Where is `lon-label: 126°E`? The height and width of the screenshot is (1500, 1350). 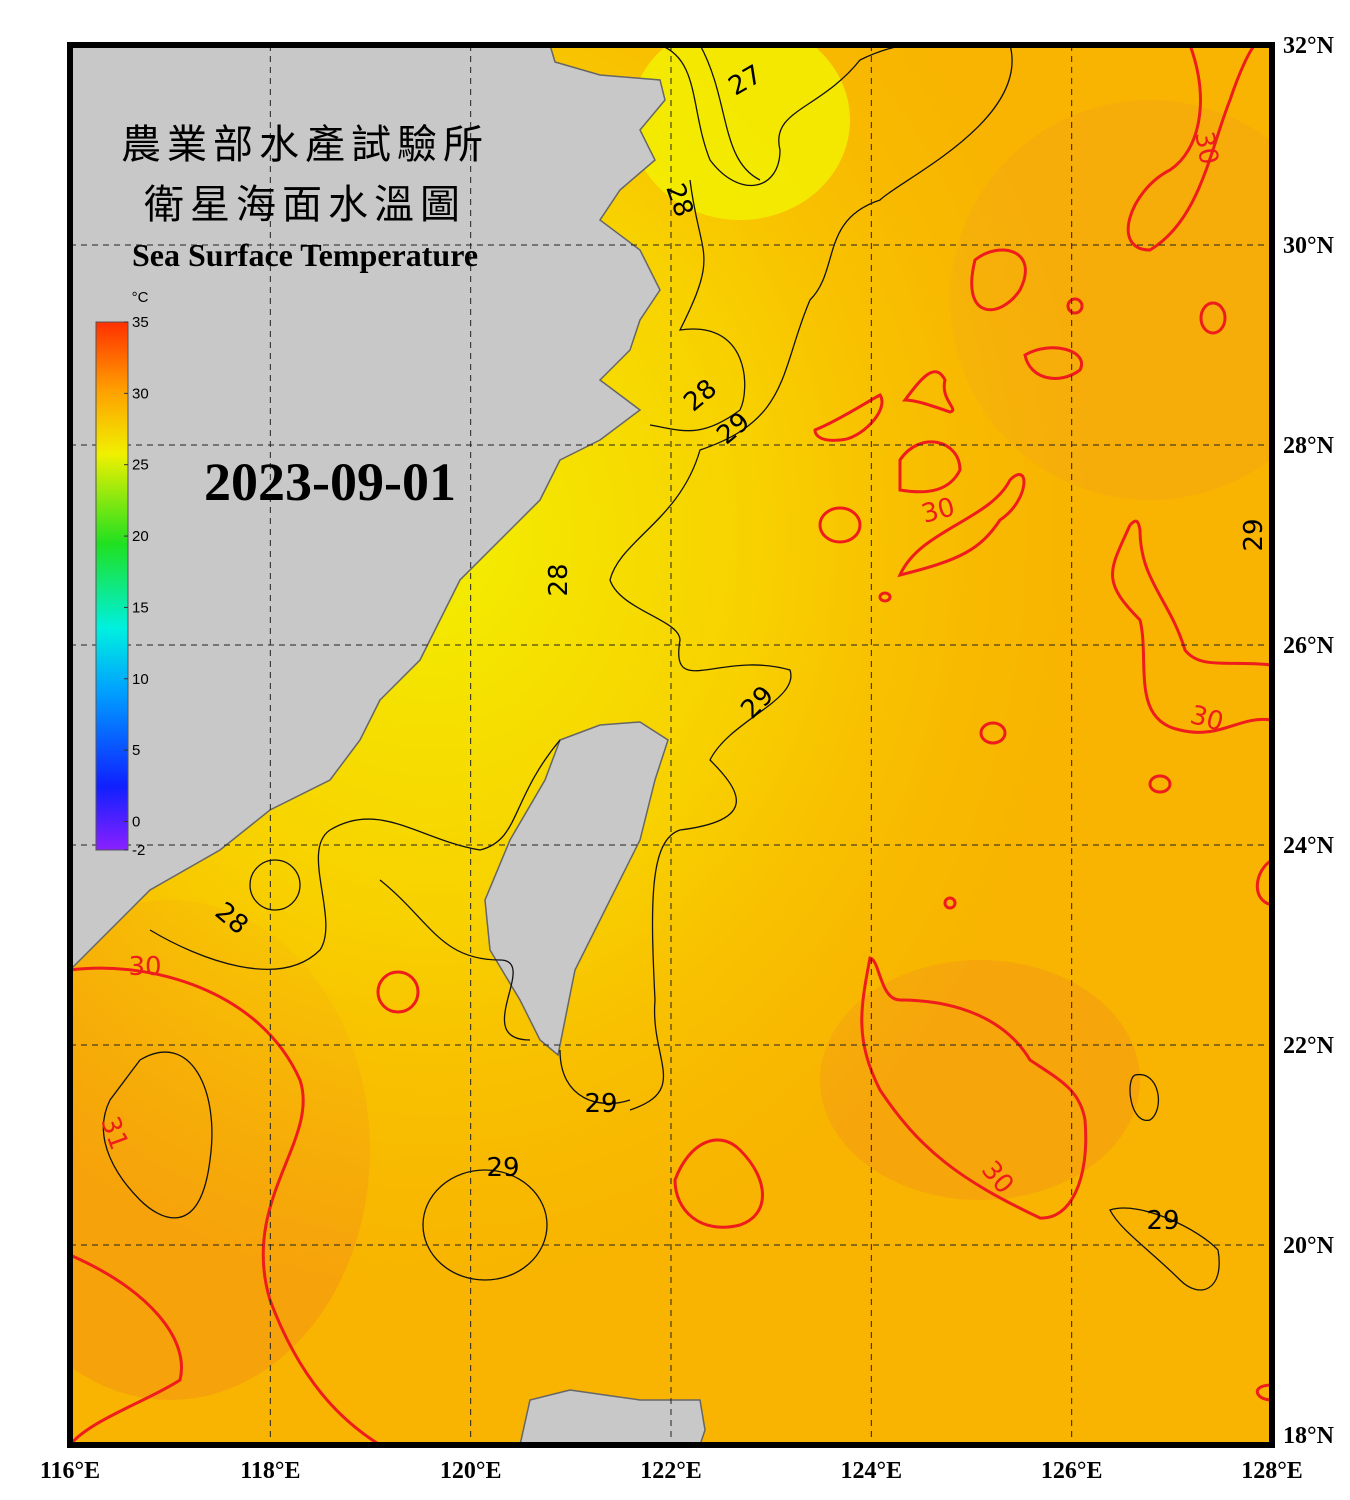 lon-label: 126°E is located at coordinates (1072, 1471).